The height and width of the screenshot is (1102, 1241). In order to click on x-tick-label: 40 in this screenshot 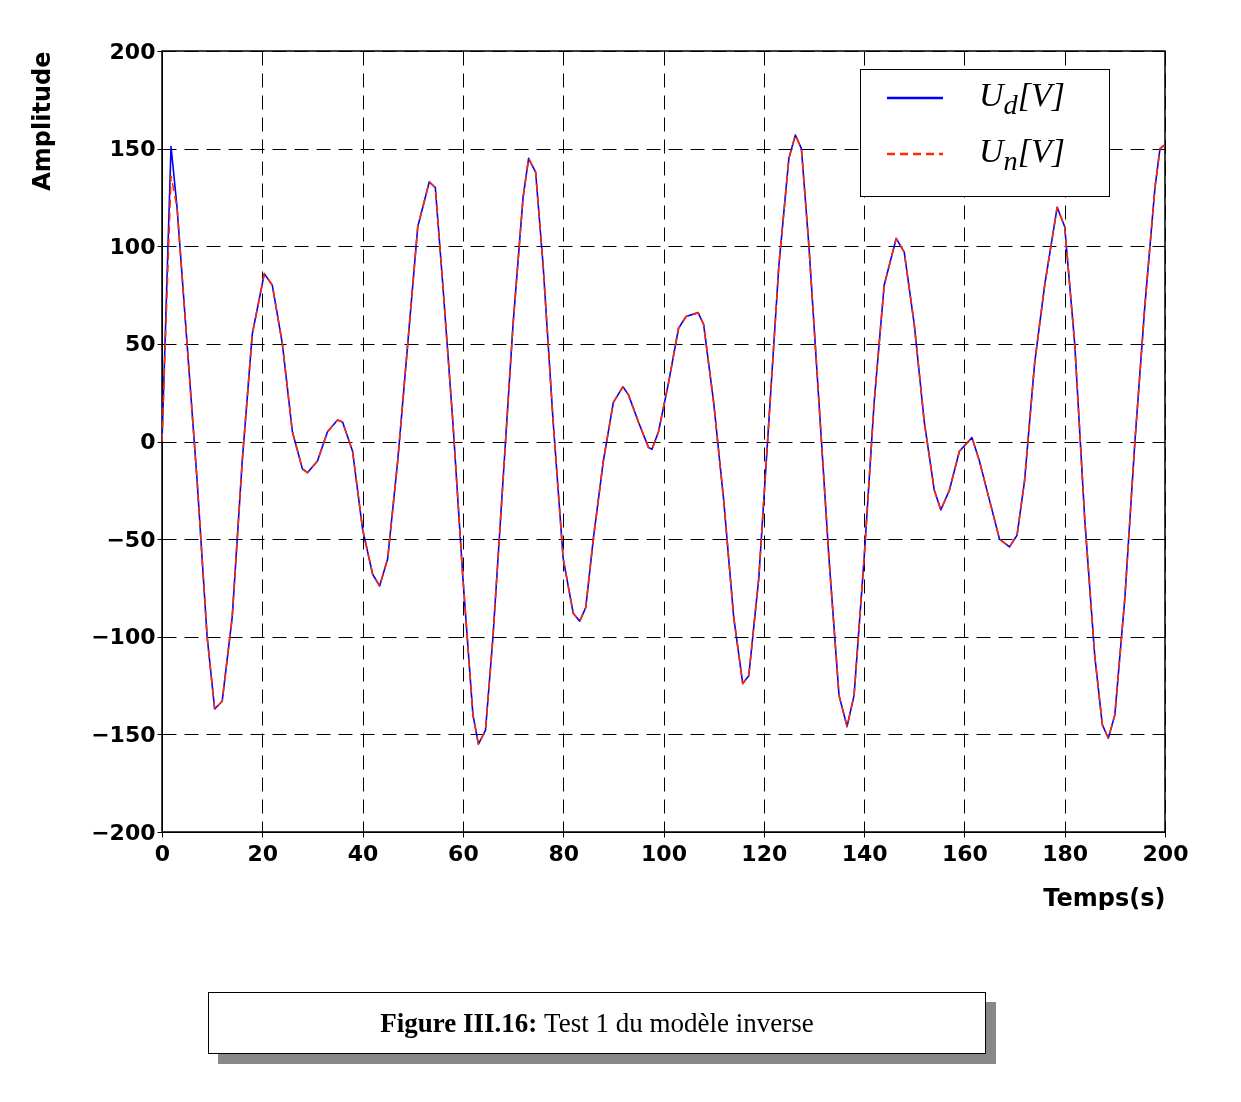, I will do `click(363, 853)`.